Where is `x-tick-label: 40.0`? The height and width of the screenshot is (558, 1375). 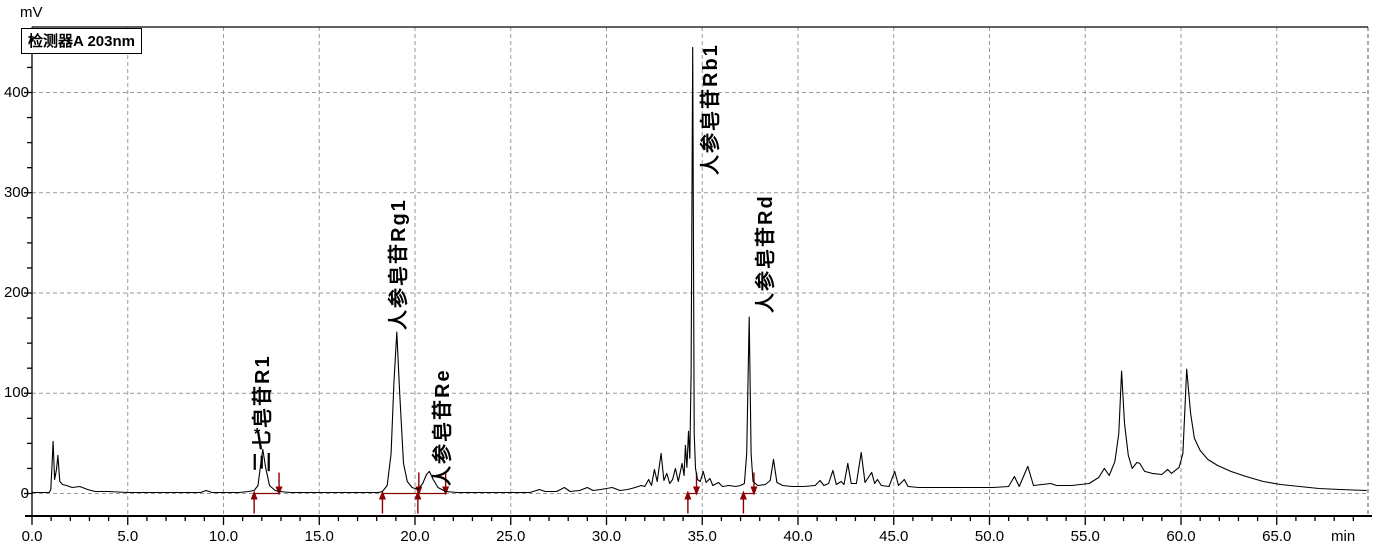
x-tick-label: 40.0 is located at coordinates (798, 536).